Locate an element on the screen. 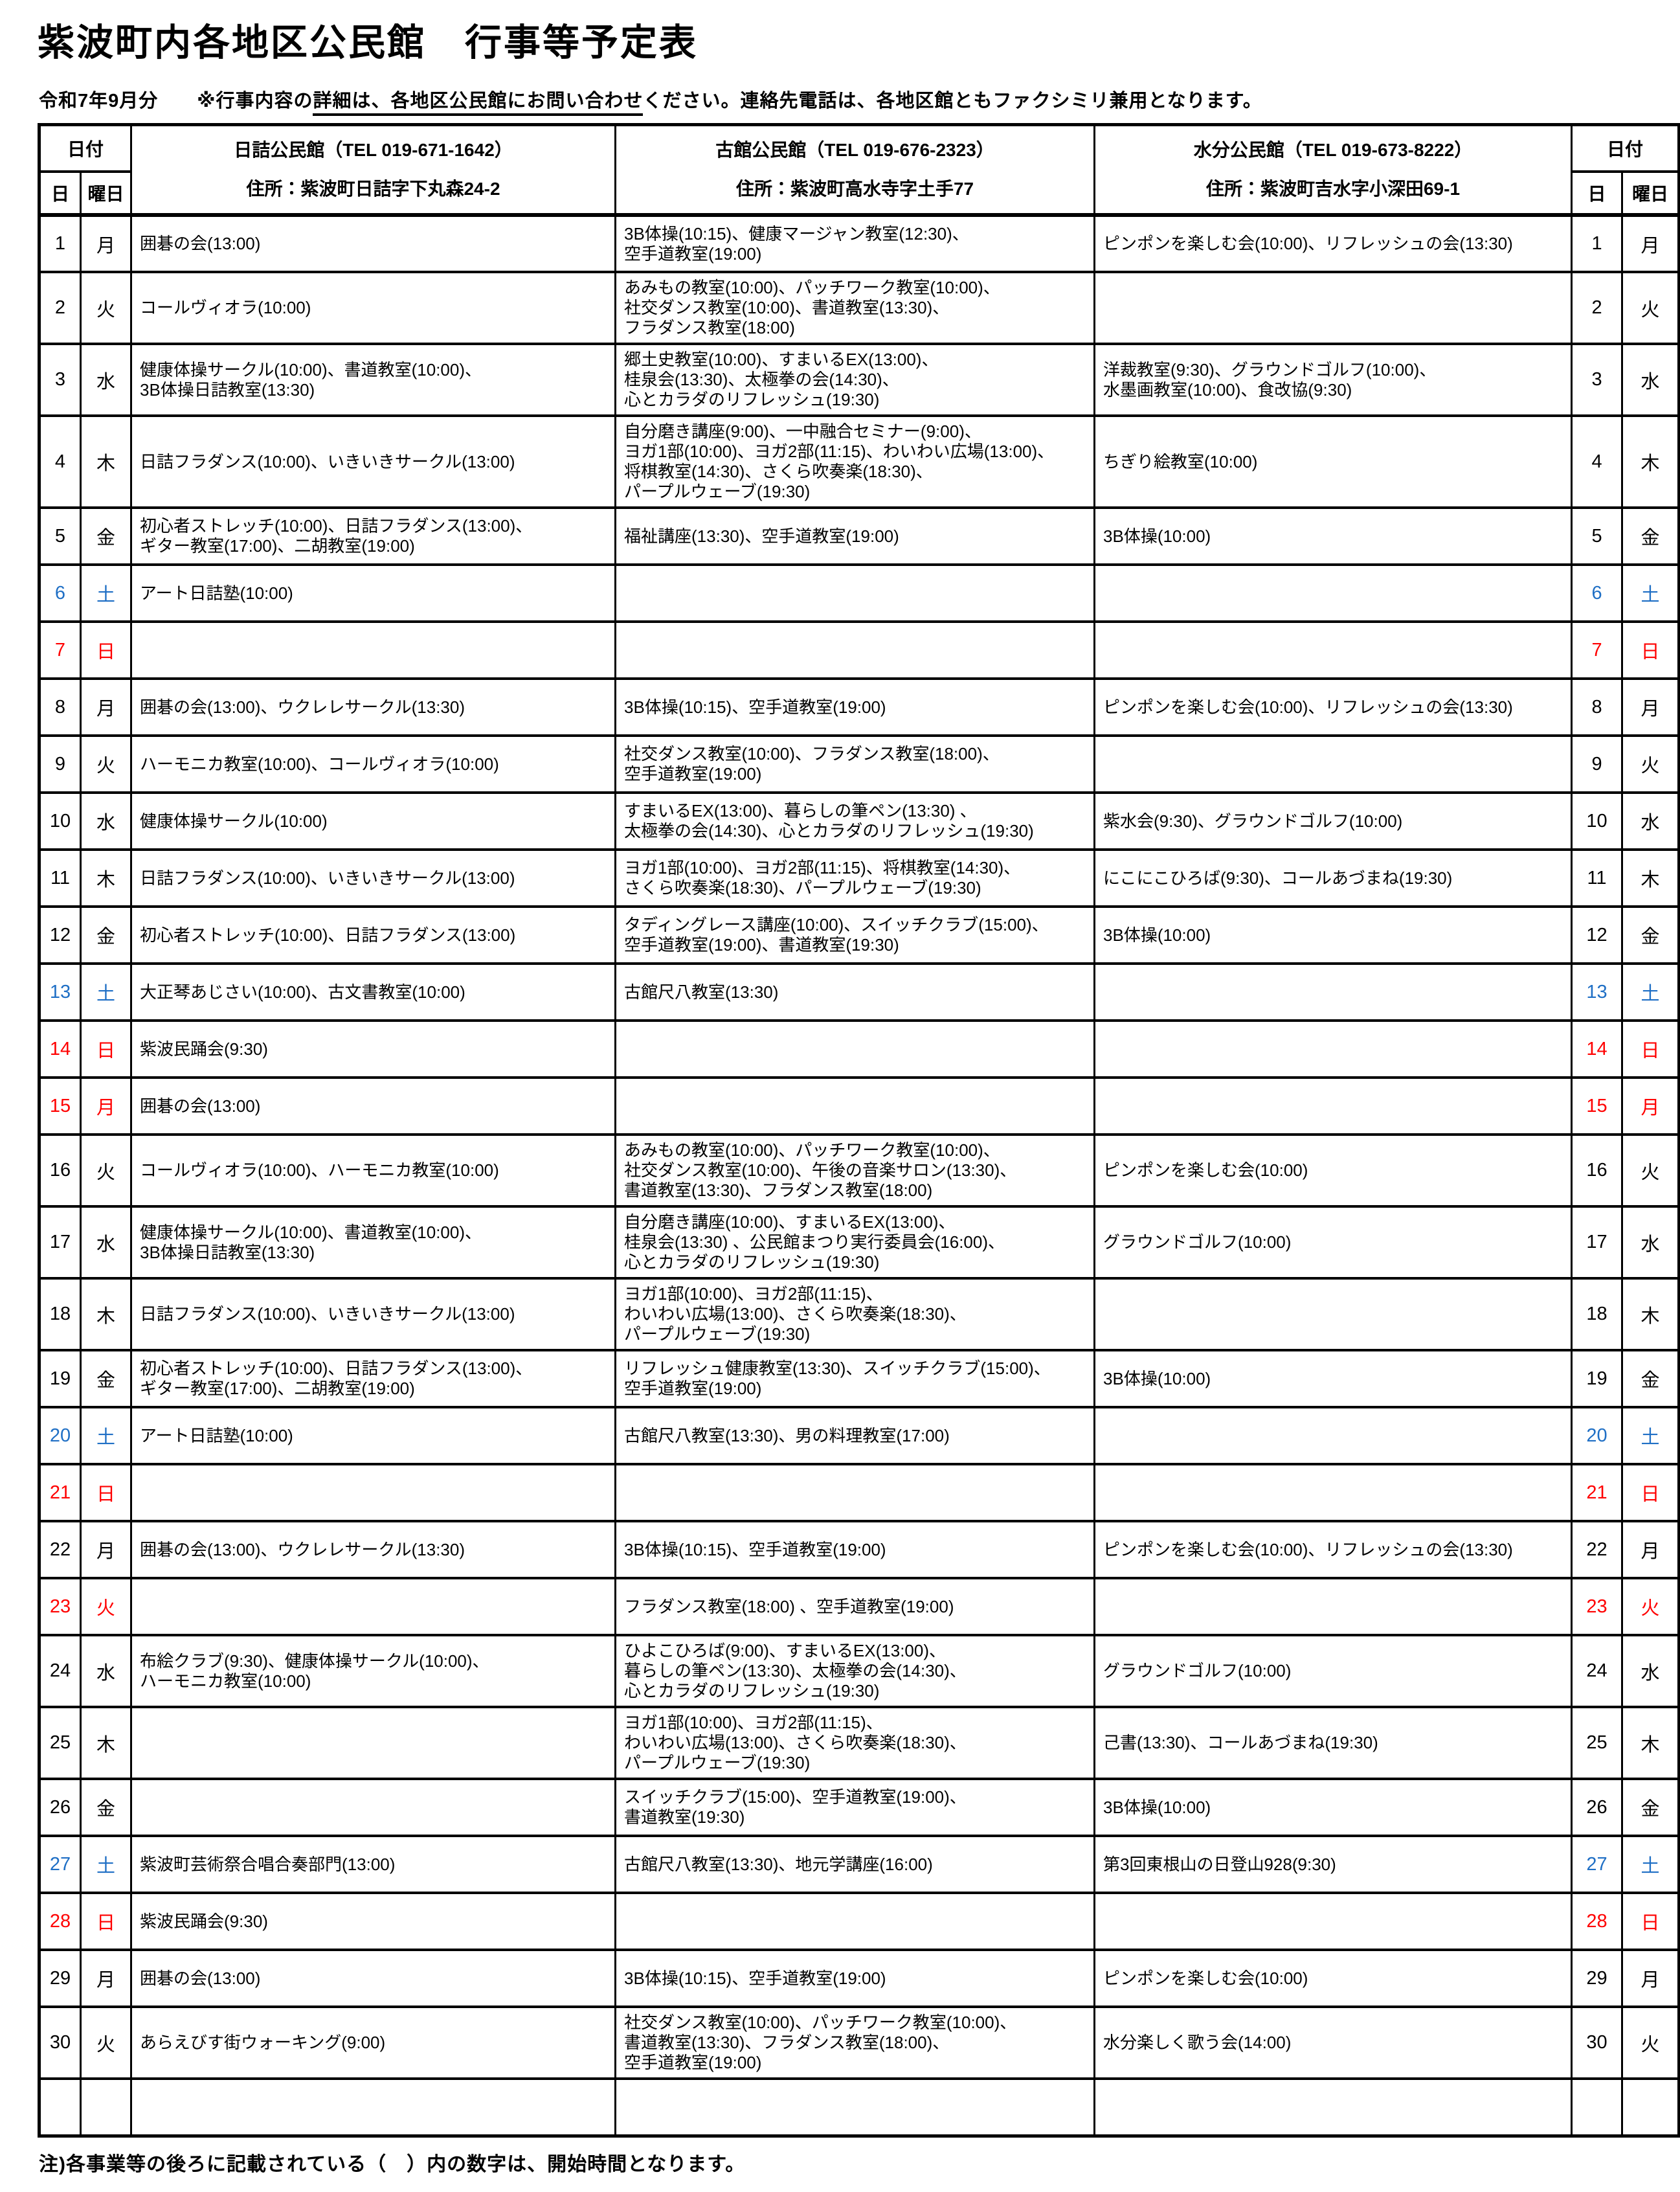 The image size is (1680, 2192). hizume-events-cell: 日詰フラダンス(10:00)、いきいきサークル(13:00) is located at coordinates (373, 1314).